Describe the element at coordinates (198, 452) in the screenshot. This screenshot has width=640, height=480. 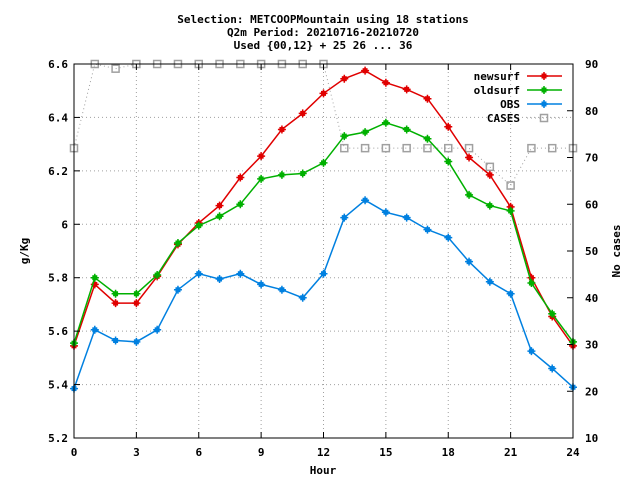
I see `x-tick-label: 6` at that location.